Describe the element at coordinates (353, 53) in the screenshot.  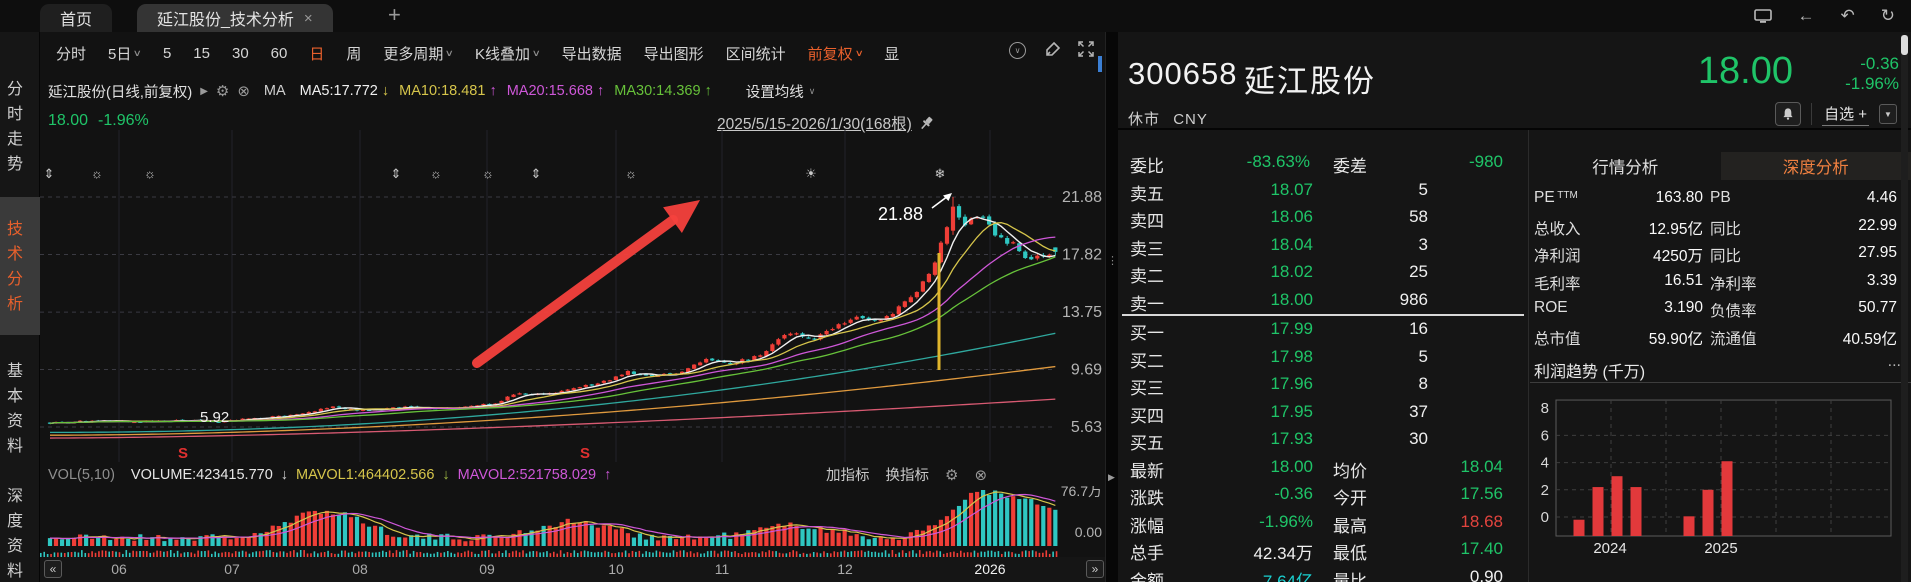
I see `toolbar-item-7: 周` at that location.